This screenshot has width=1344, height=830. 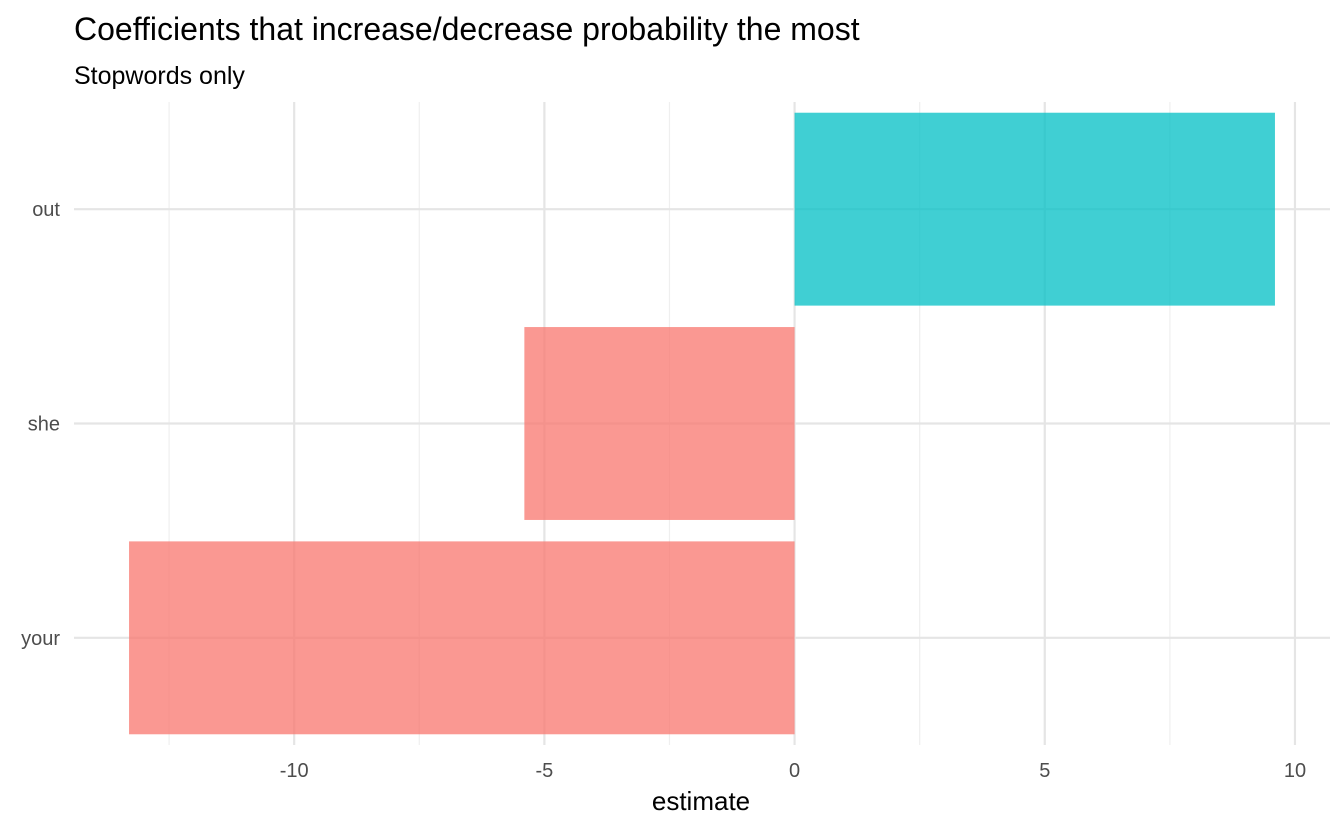 I want to click on x-tick-label: 0, so click(x=794, y=771).